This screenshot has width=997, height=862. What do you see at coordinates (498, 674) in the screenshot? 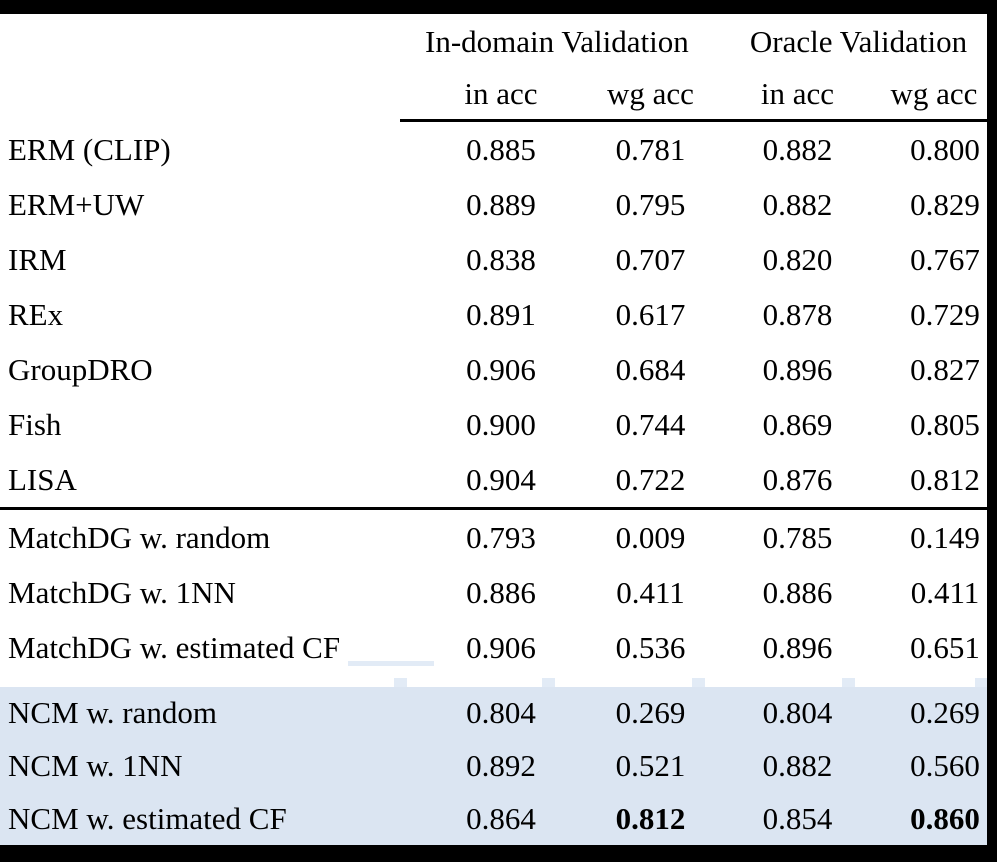
I see `highlight-artifact-strip` at bounding box center [498, 674].